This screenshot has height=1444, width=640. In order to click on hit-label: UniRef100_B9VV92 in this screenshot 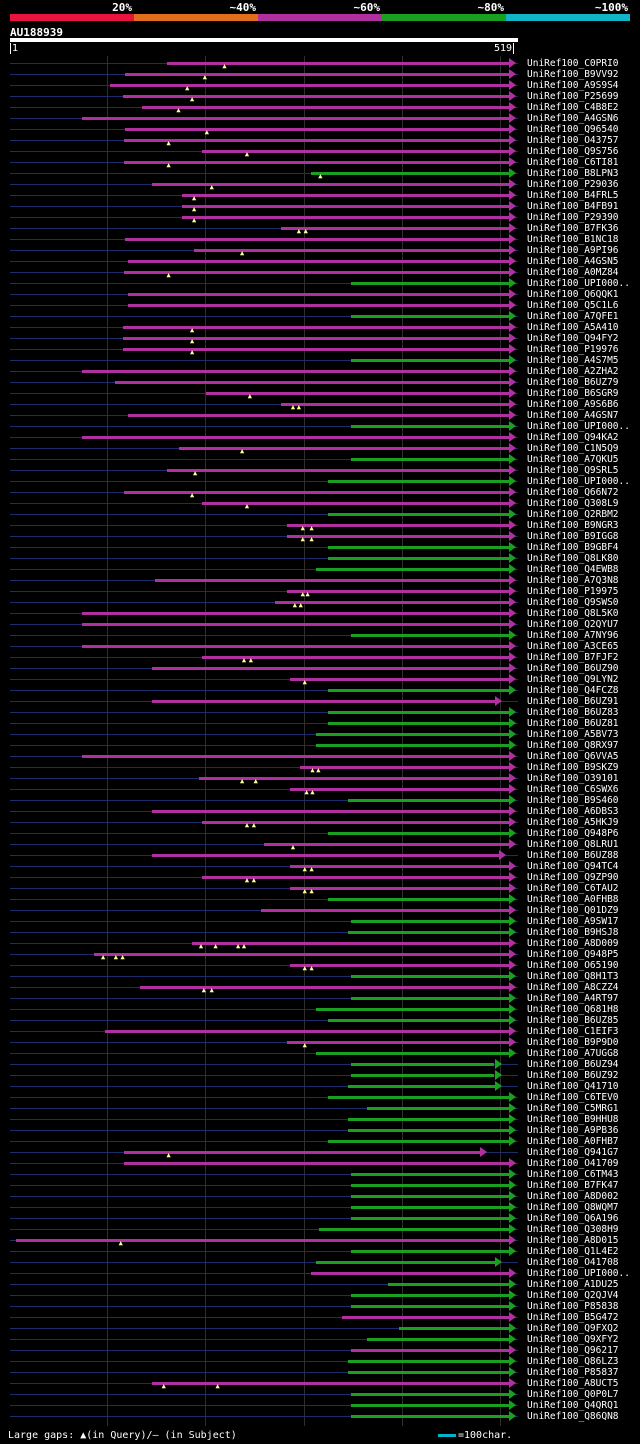, I will do `click(573, 74)`.